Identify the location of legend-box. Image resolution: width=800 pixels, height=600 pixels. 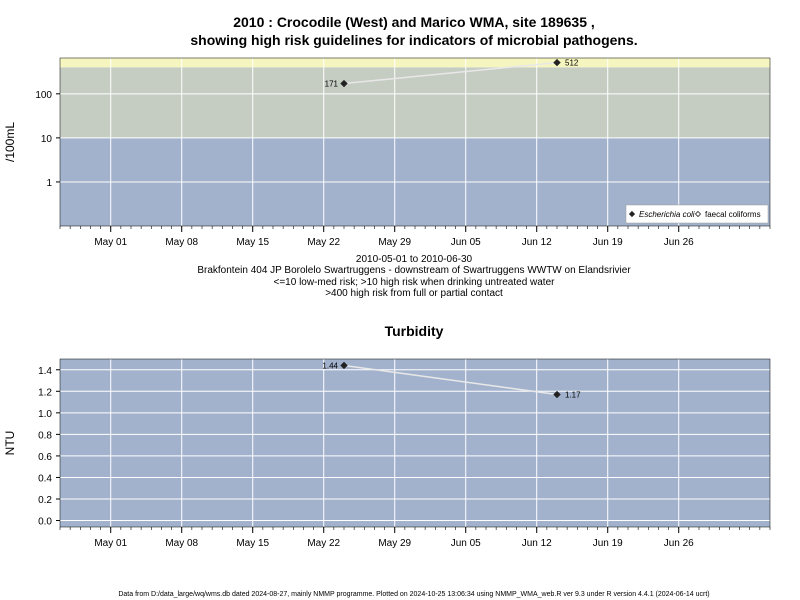
(697, 214).